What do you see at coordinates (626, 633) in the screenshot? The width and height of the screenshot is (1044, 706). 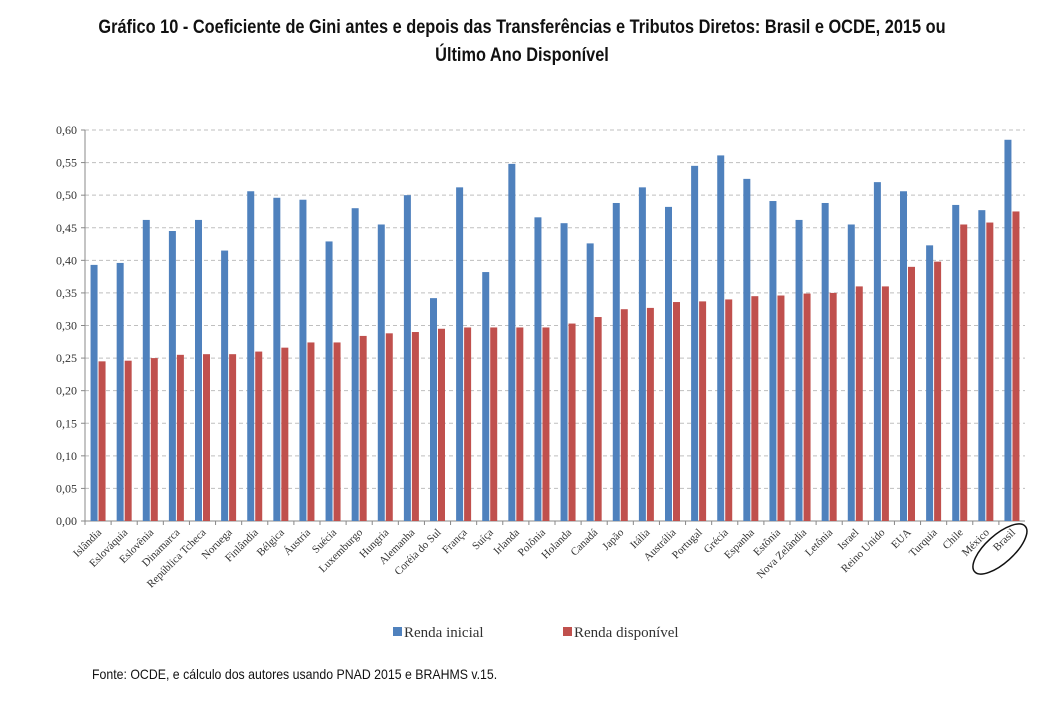 I see `legend-label-renda-disponivel: Renda disponível` at bounding box center [626, 633].